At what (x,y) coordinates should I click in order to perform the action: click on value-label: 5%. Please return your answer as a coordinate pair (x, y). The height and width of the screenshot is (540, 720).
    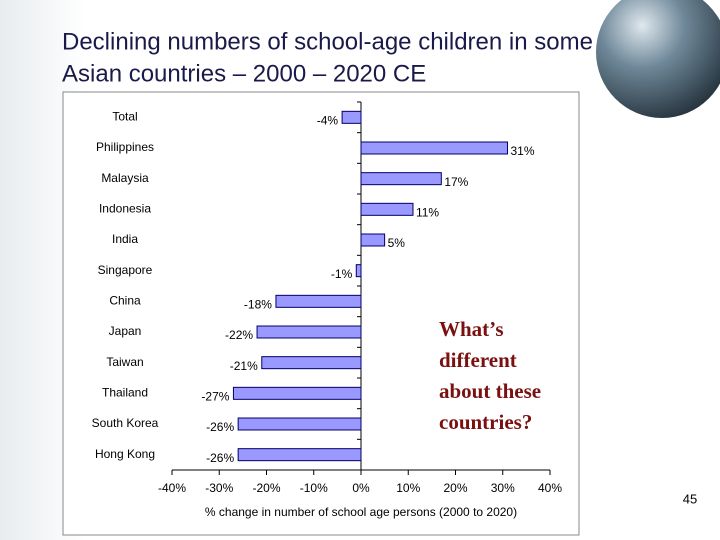
    Looking at the image, I should click on (397, 243).